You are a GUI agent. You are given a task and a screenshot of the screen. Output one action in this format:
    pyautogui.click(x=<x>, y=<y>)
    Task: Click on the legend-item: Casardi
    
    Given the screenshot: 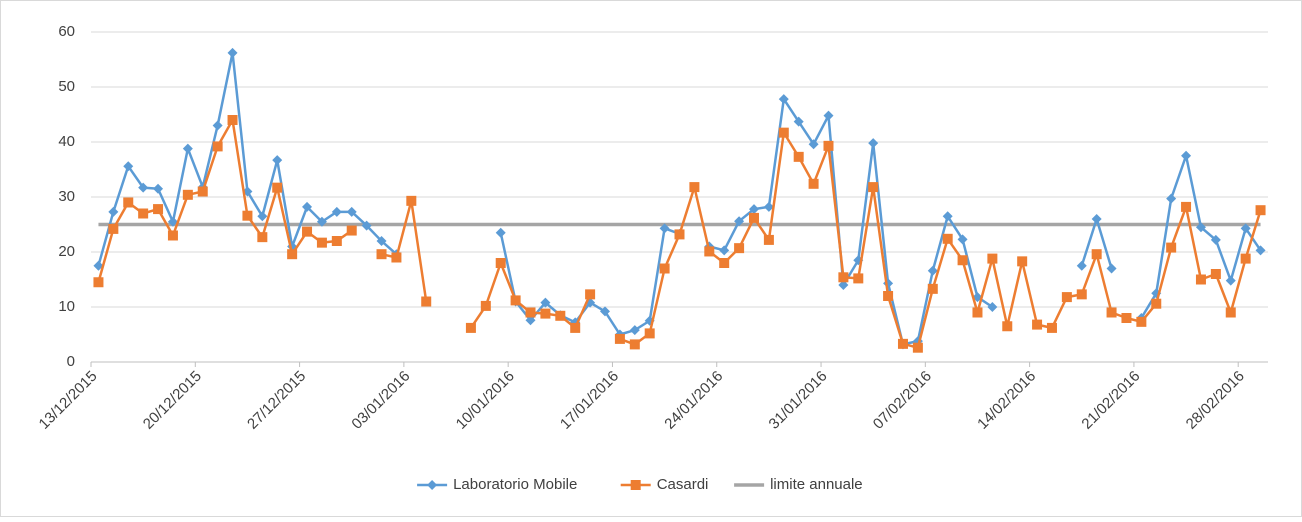 What is the action you would take?
    pyautogui.click(x=664, y=484)
    